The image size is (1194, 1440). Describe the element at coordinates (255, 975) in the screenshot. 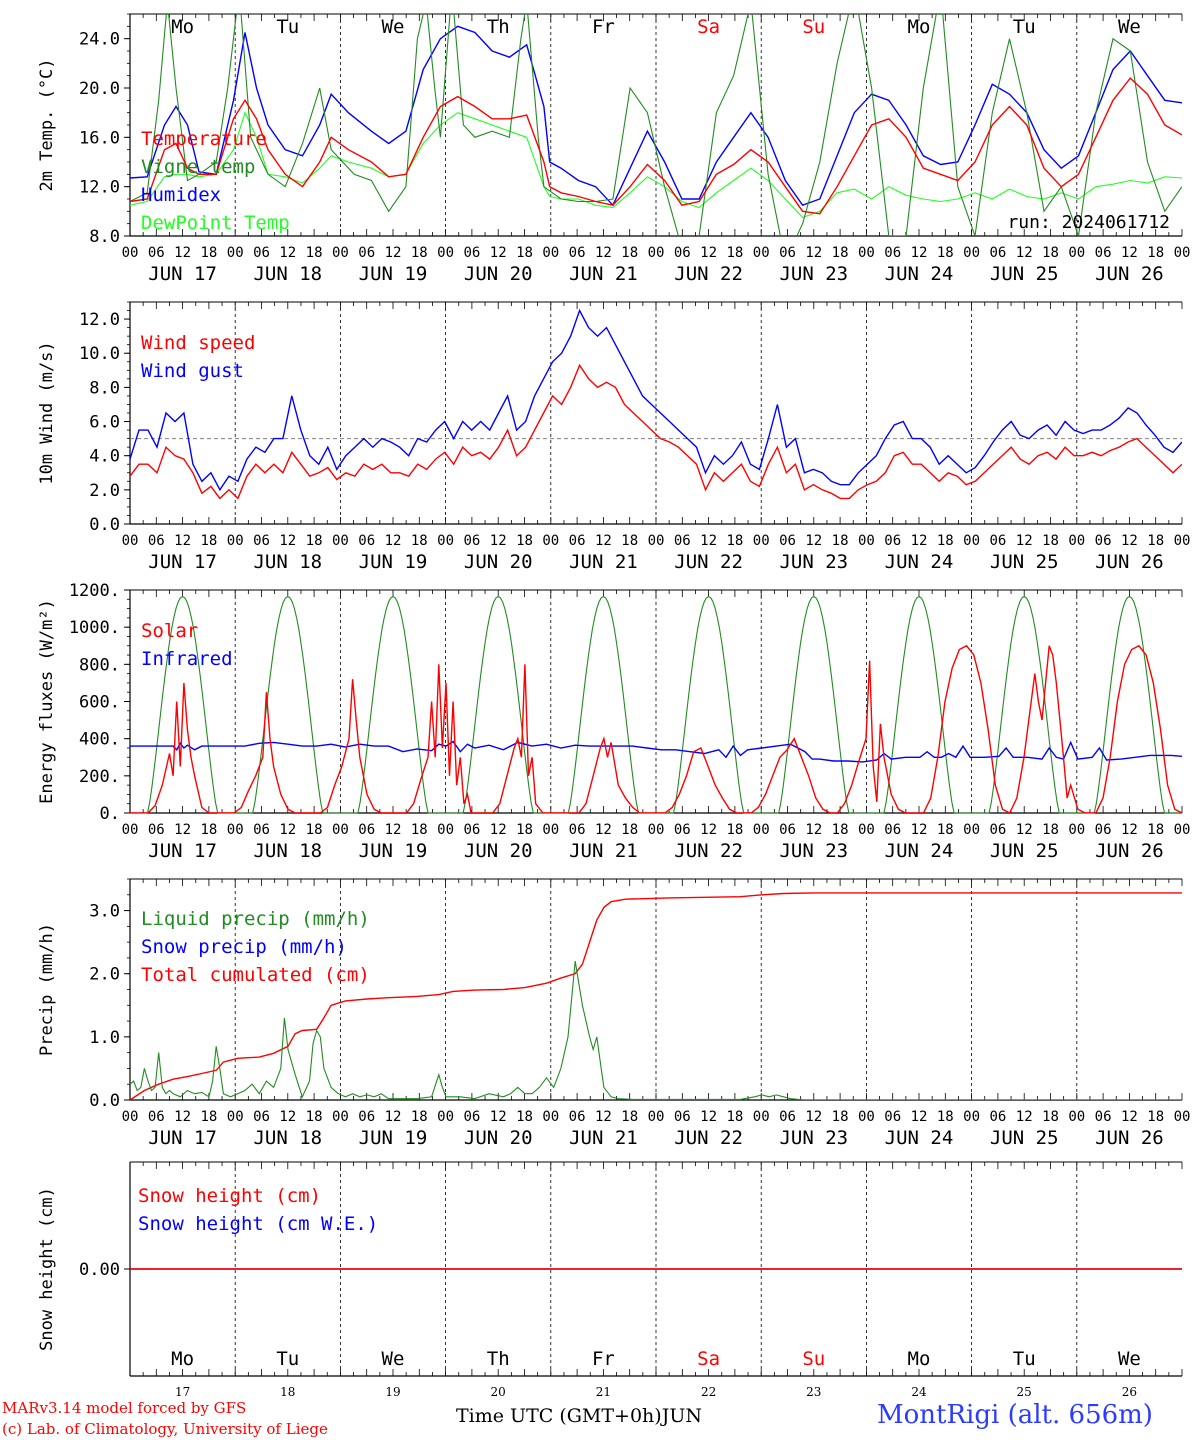

I see `legend-entry: Total cumulated (cm)` at that location.